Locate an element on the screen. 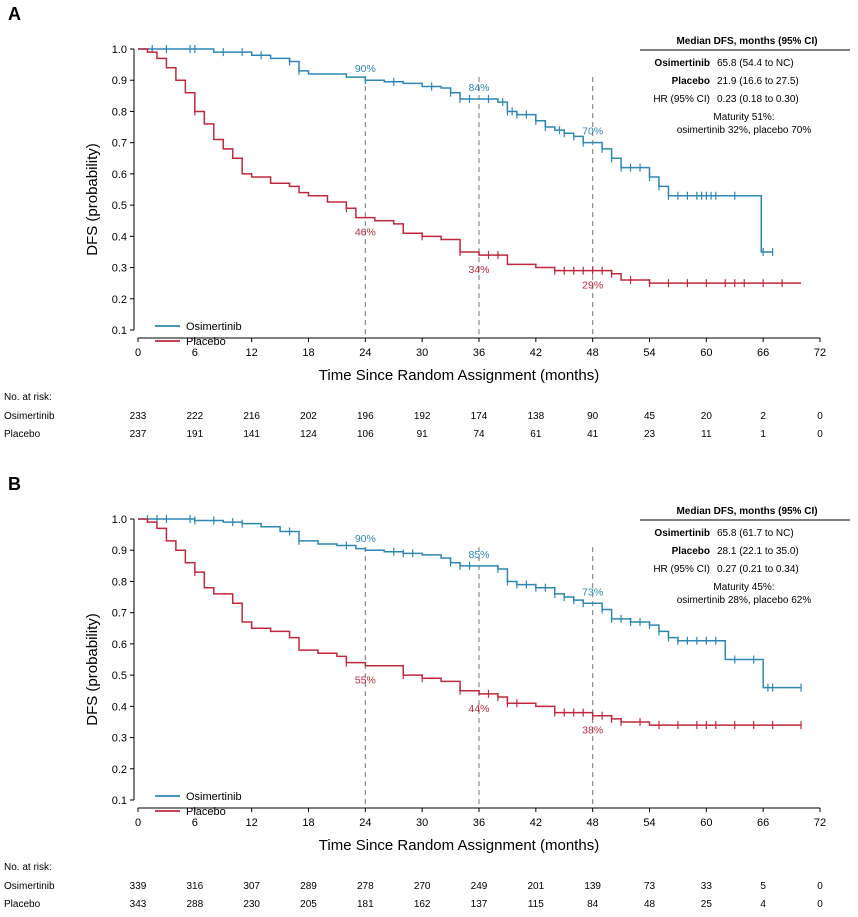 The width and height of the screenshot is (858, 917). risk-count: 196 is located at coordinates (365, 416).